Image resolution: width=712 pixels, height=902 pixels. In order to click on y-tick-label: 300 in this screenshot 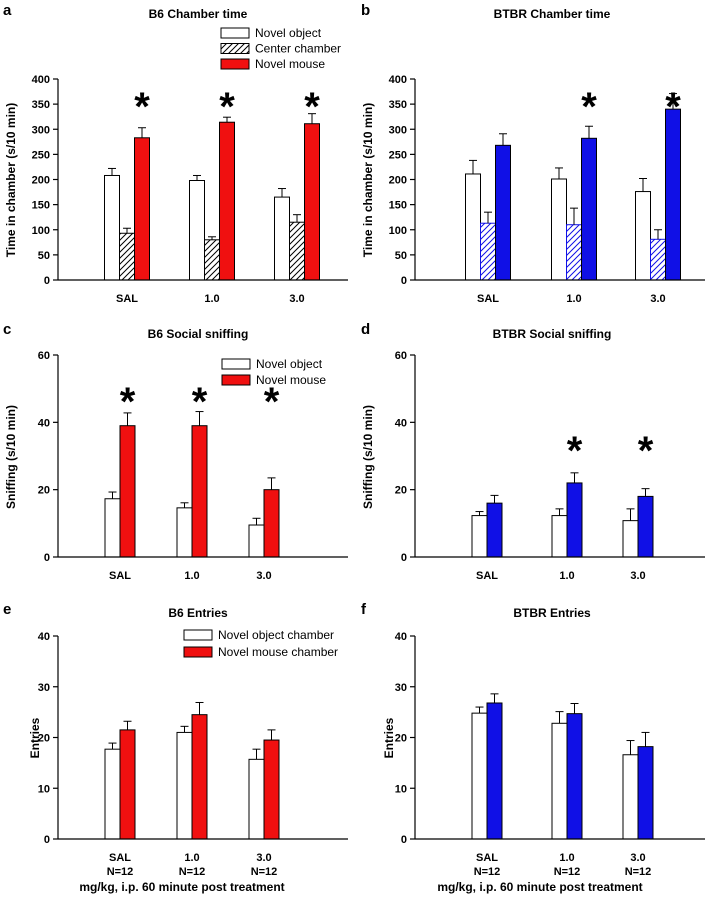, I will do `click(398, 130)`.